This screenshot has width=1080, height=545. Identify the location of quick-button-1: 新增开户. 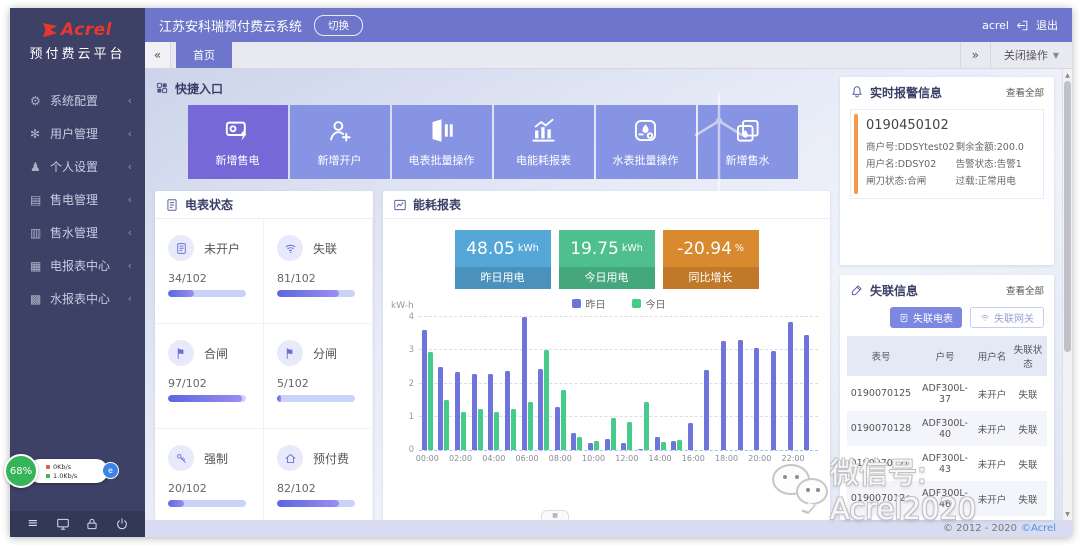
(339, 142).